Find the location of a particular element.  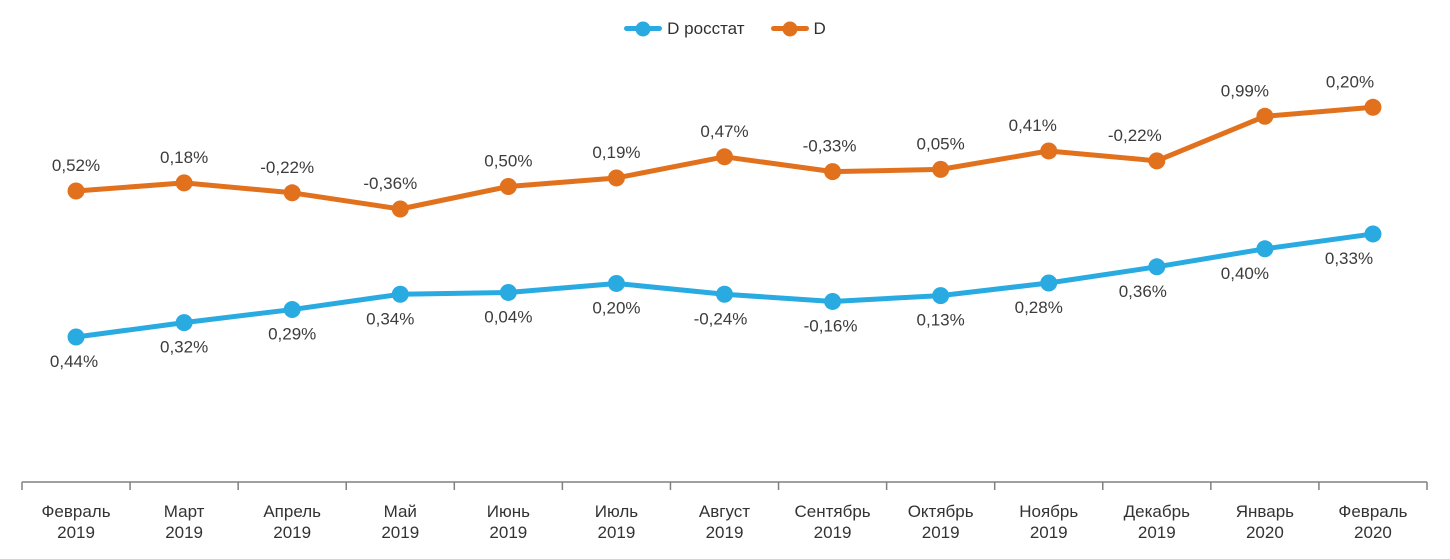

x-axis-label-month: Май is located at coordinates (400, 511).